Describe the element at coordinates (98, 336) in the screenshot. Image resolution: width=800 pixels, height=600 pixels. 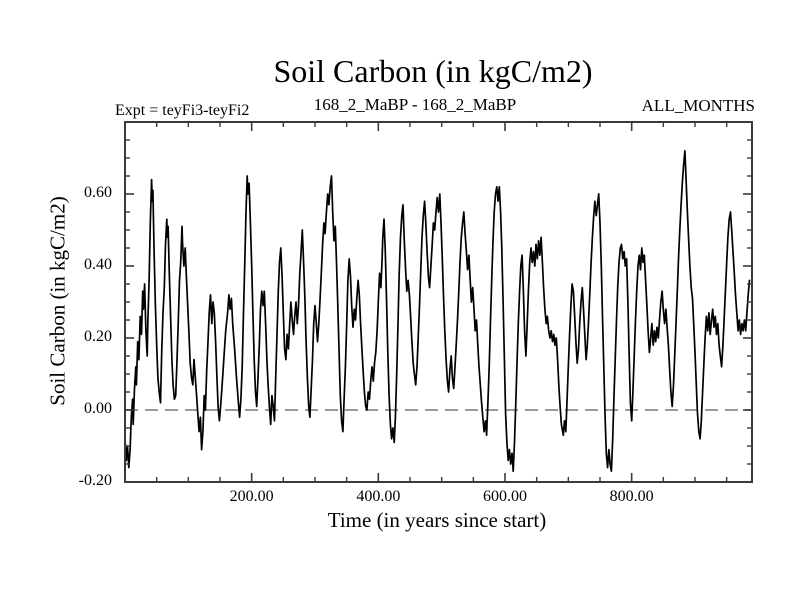
I see `y-tick-label: 0.20` at that location.